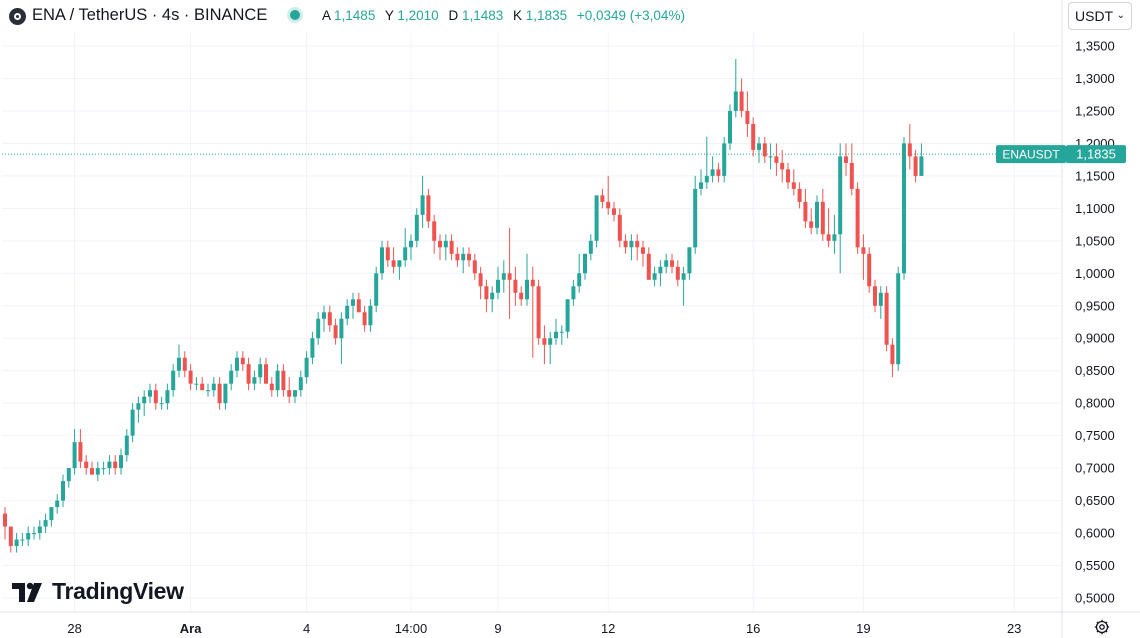  What do you see at coordinates (418, 15) in the screenshot?
I see `high-value: 1,2010` at bounding box center [418, 15].